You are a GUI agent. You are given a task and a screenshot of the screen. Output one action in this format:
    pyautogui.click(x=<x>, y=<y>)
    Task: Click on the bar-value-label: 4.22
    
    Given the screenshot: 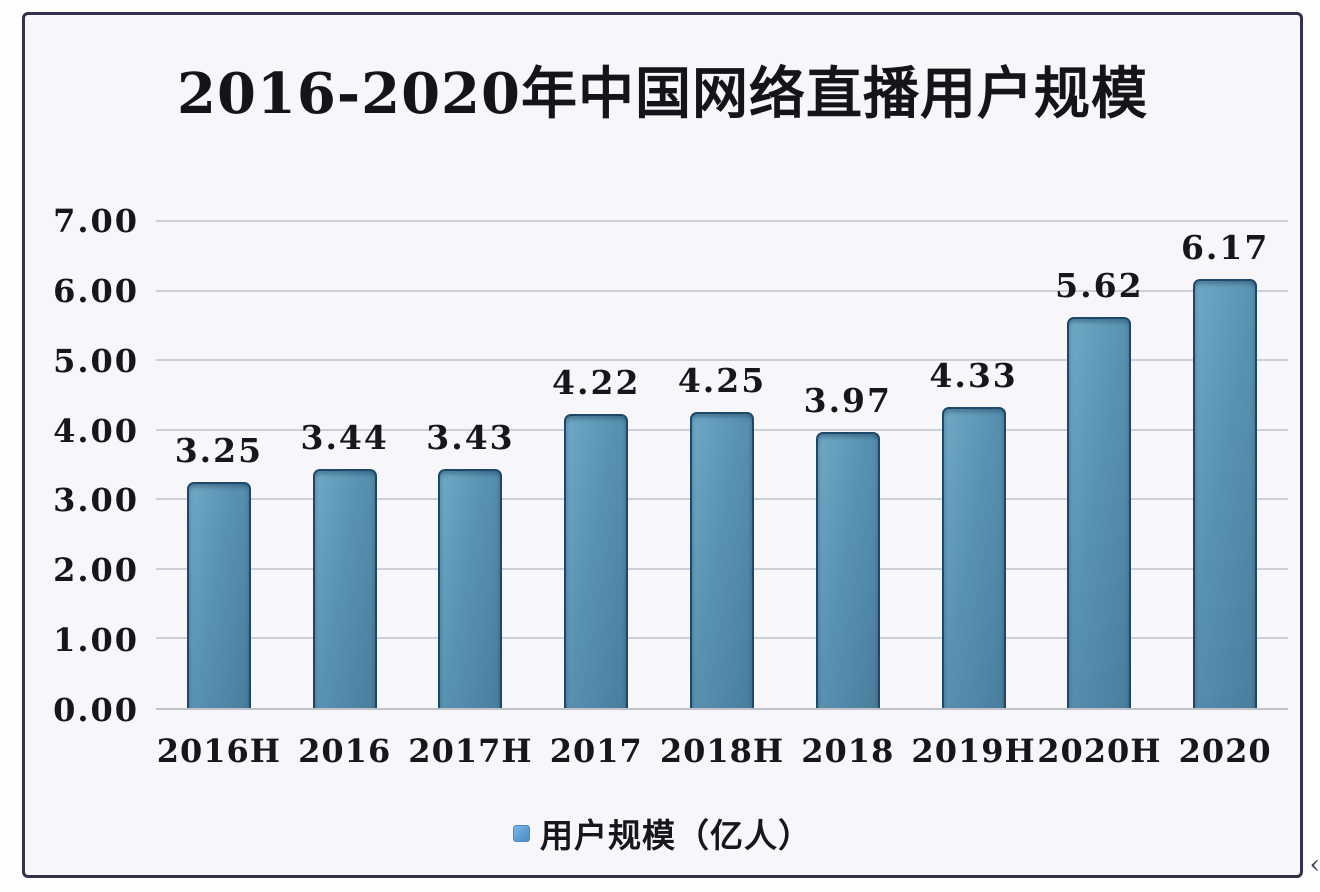 What is the action you would take?
    pyautogui.click(x=596, y=383)
    